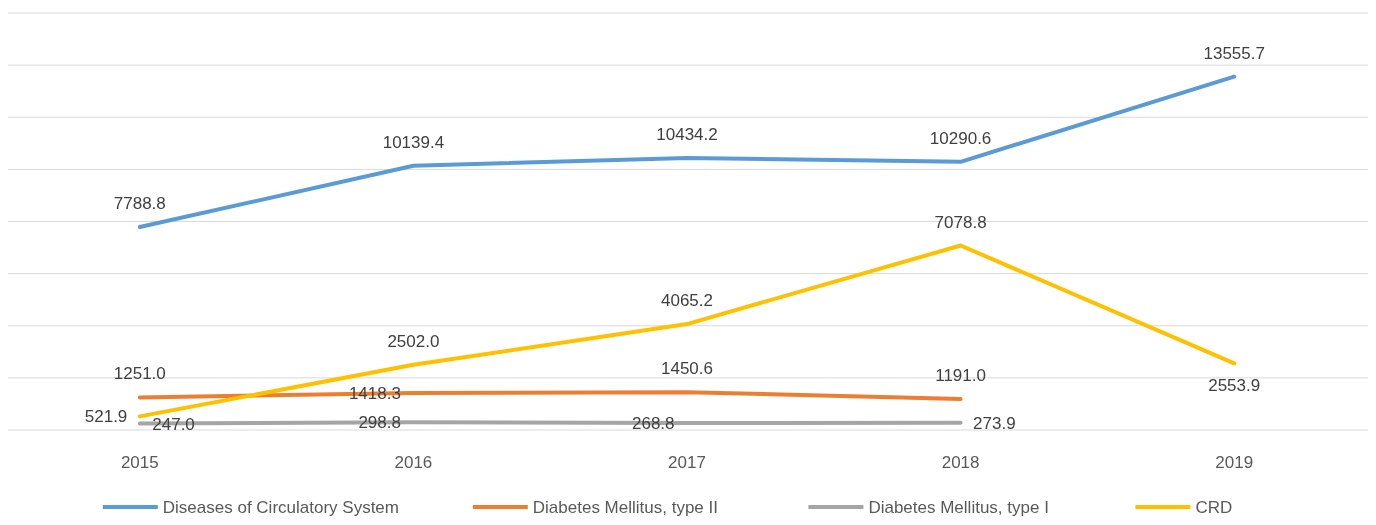 This screenshot has height=525, width=1376. Describe the element at coordinates (687, 462) in the screenshot. I see `x-tick-label: 2017` at that location.